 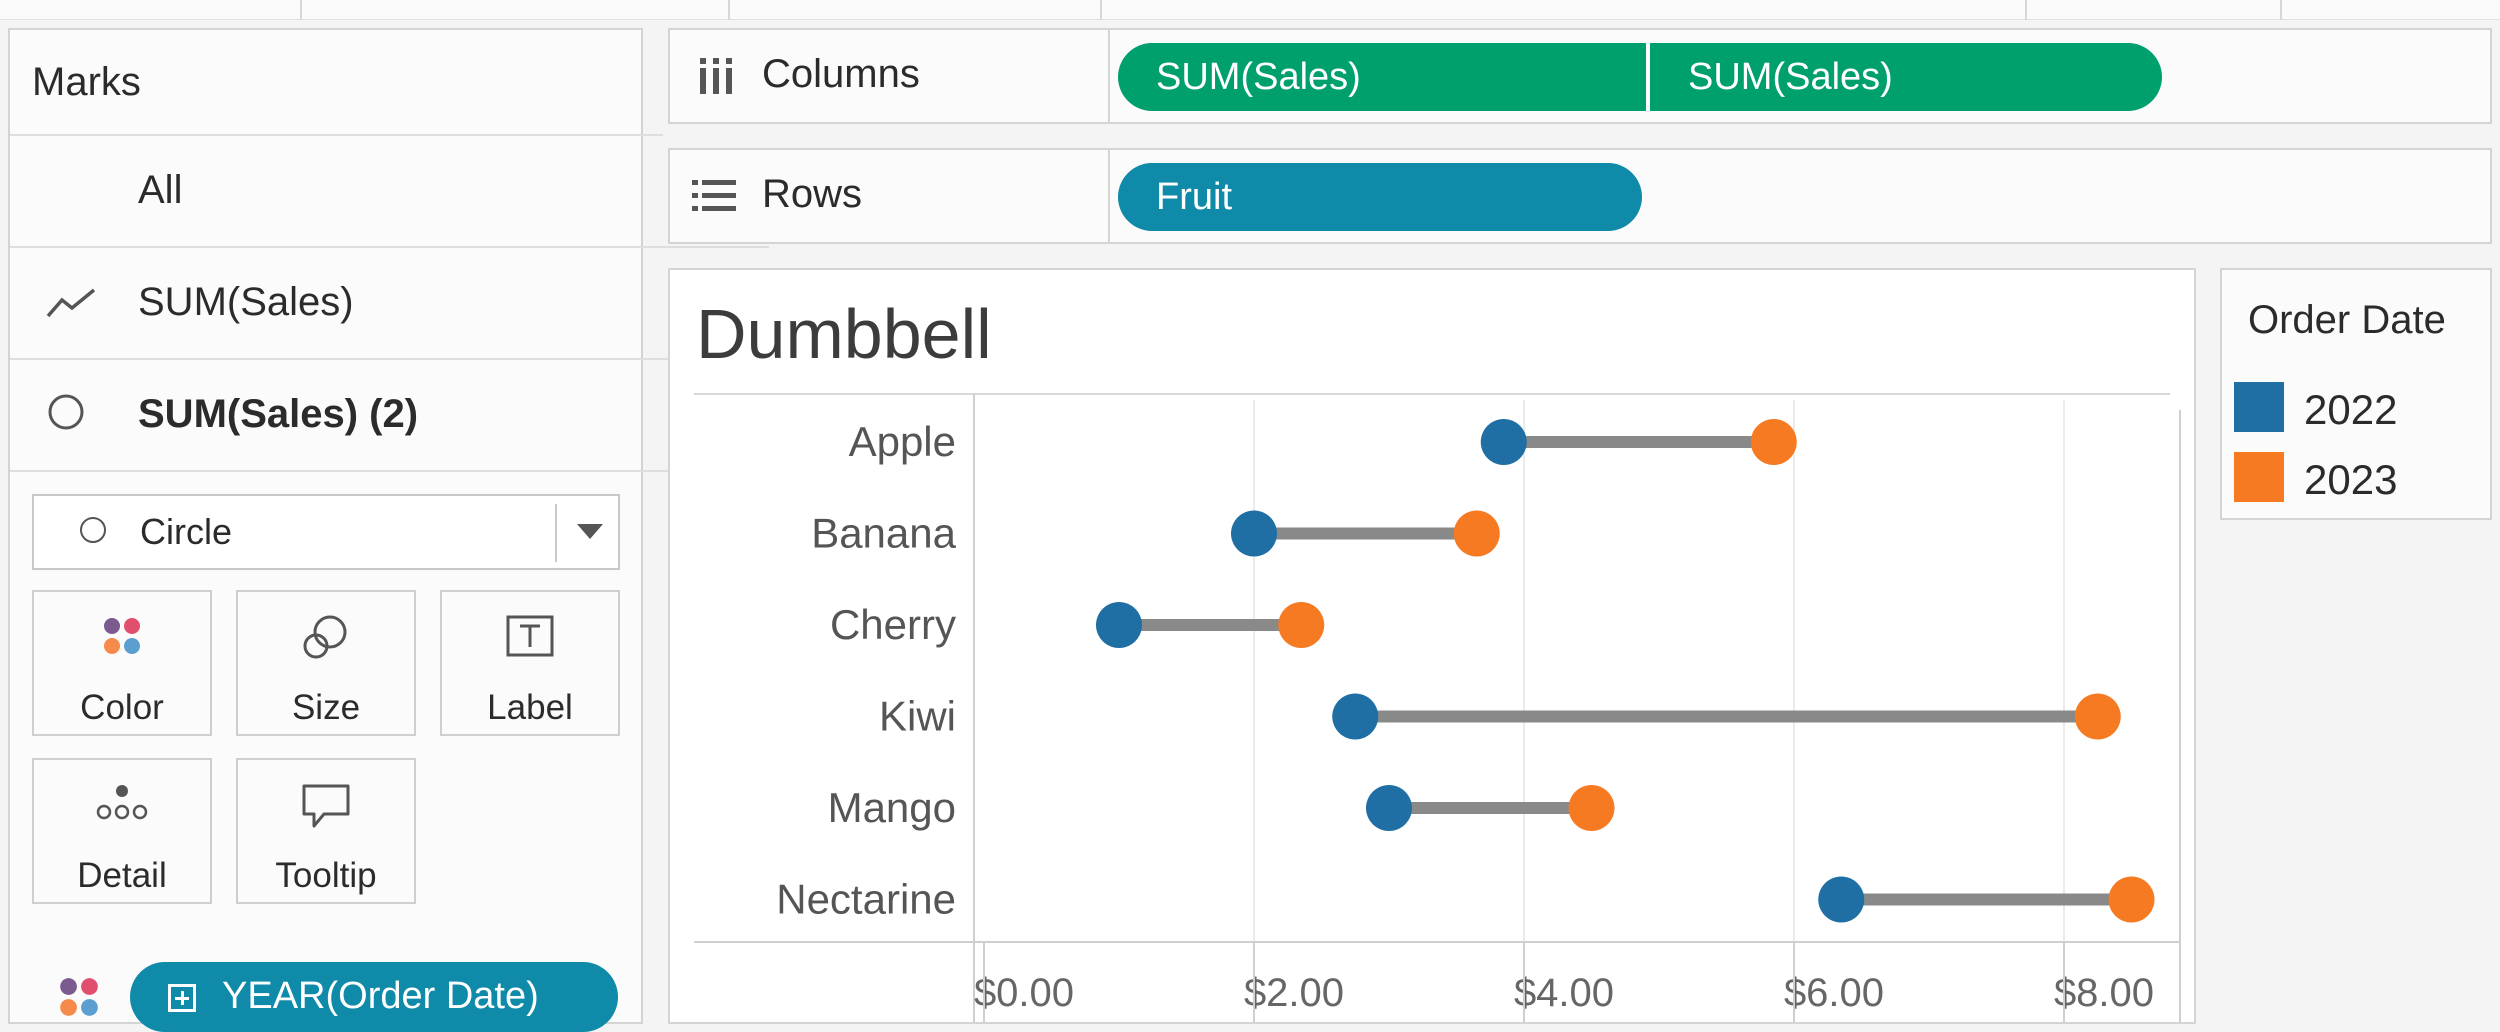 What do you see at coordinates (326, 707) in the screenshot?
I see `size-button-label: Size` at bounding box center [326, 707].